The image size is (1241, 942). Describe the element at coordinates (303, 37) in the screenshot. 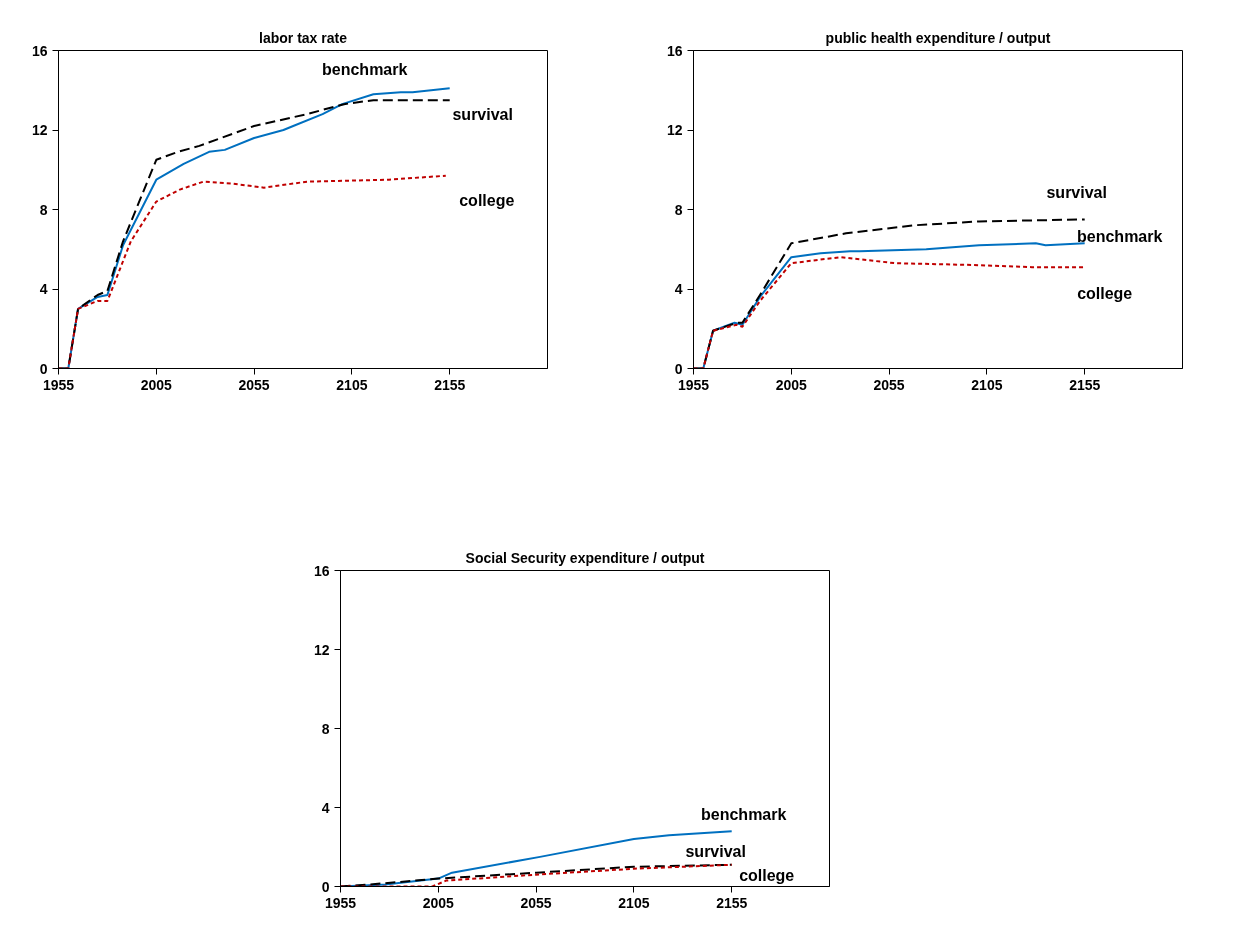

I see `chart-title: labor tax rate` at that location.